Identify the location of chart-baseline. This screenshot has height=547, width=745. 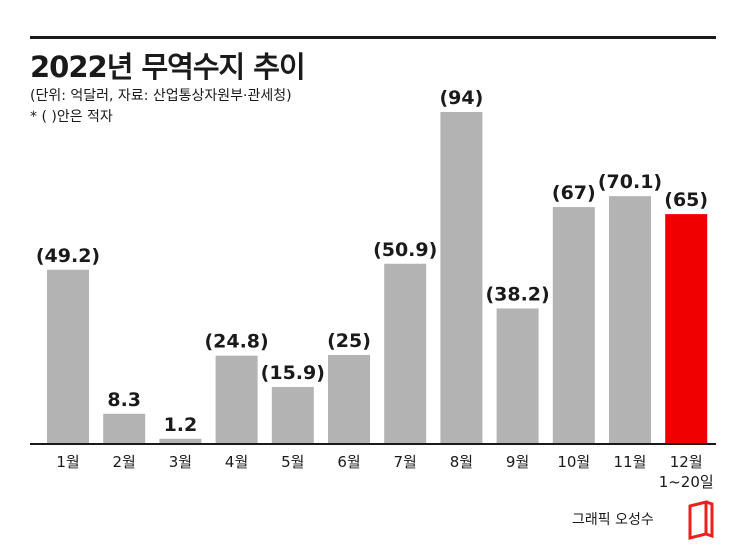
(373, 444).